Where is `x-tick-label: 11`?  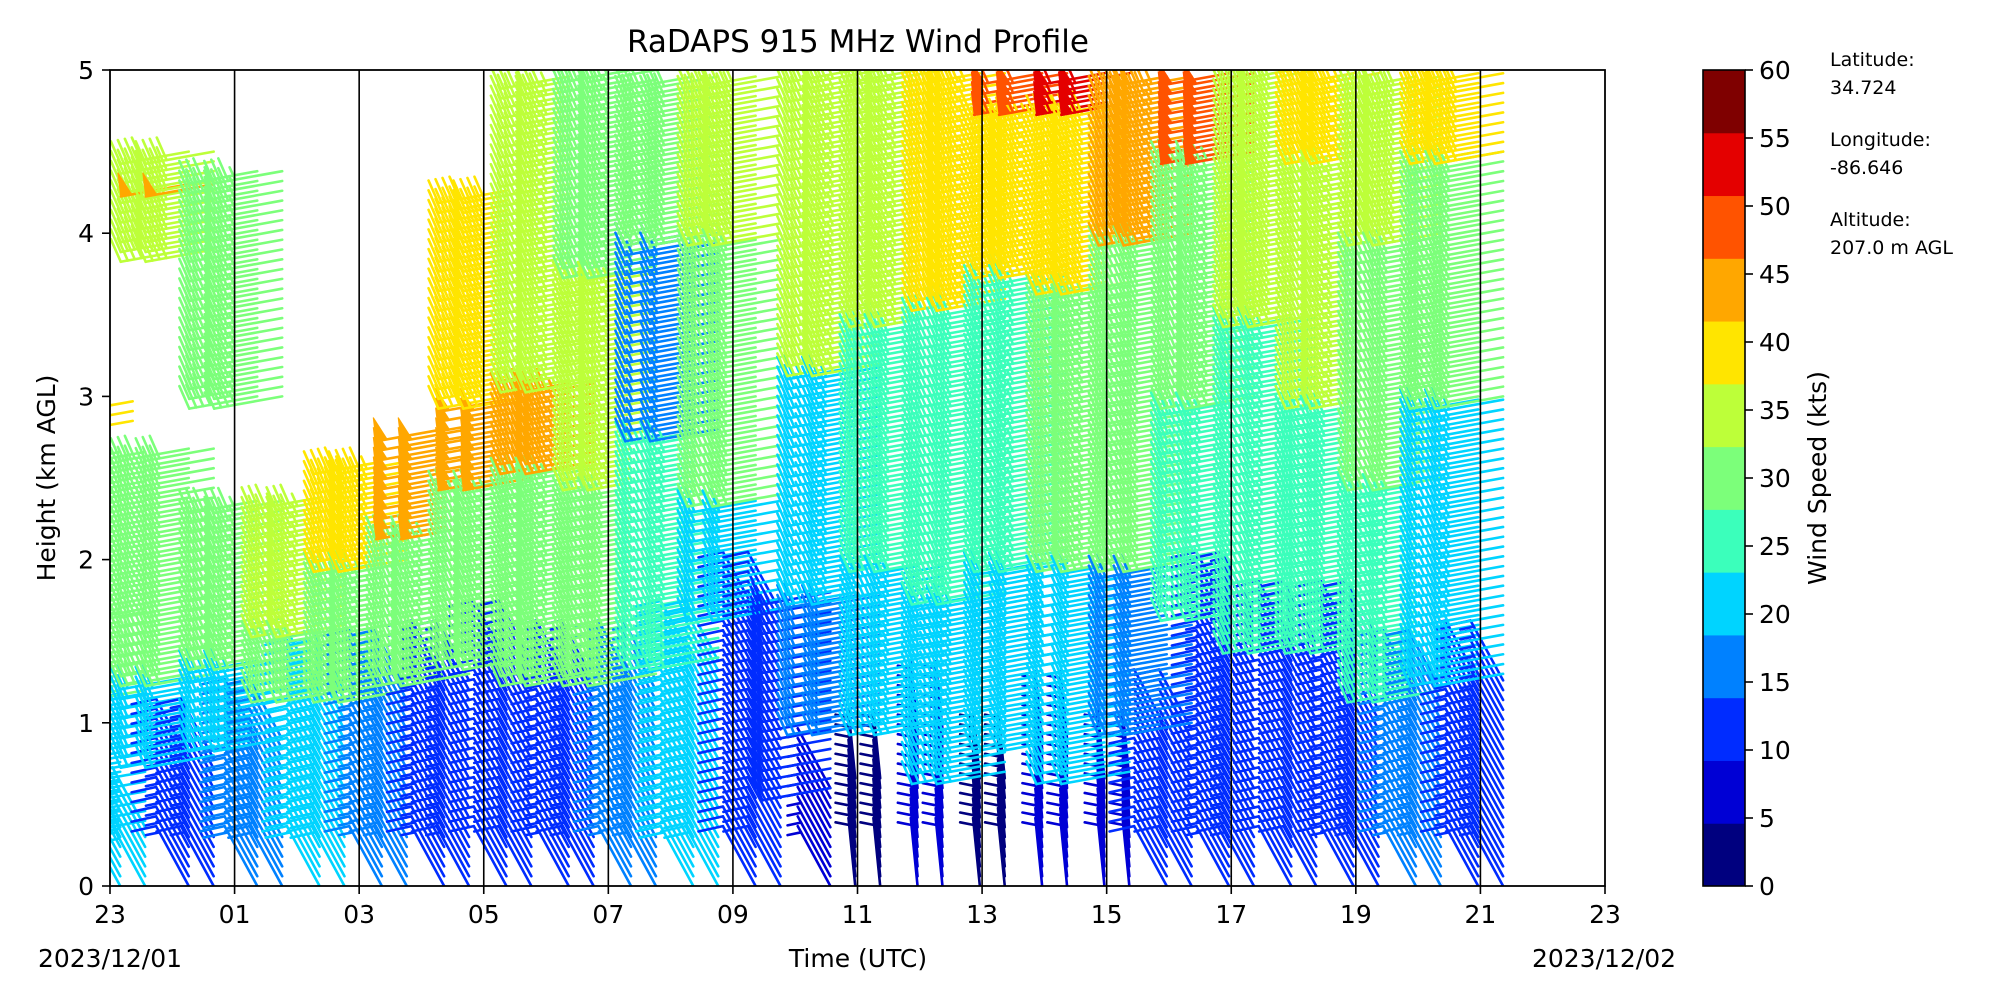
x-tick-label: 11 is located at coordinates (858, 914).